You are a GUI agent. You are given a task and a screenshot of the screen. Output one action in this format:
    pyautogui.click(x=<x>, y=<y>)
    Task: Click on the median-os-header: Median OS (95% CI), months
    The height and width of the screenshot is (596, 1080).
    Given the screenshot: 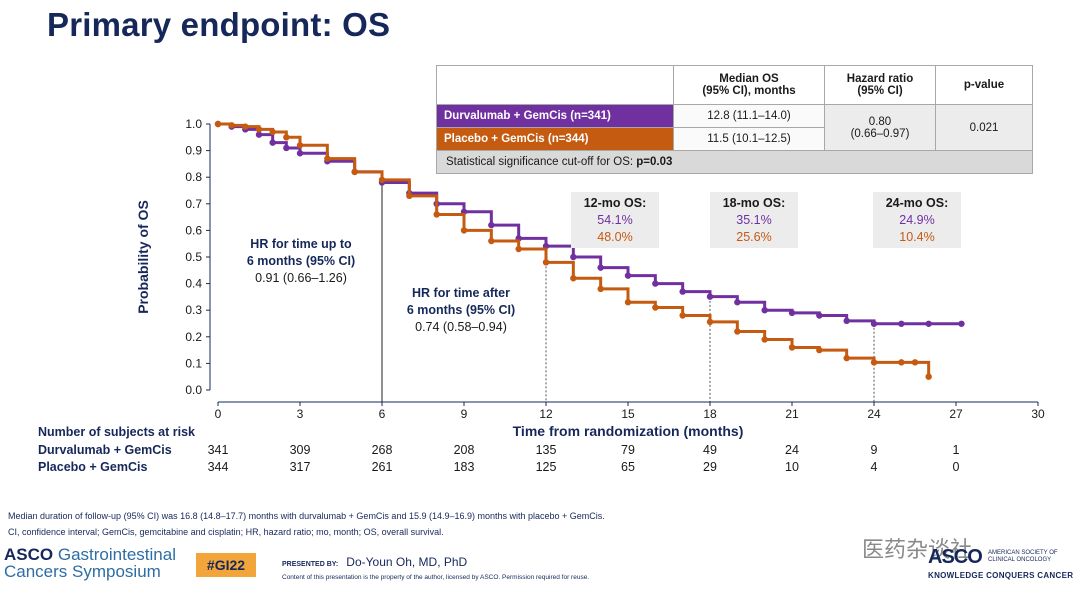 What is the action you would take?
    pyautogui.click(x=749, y=85)
    